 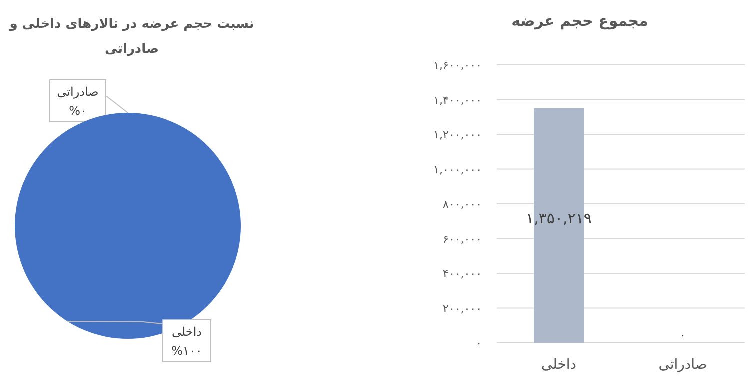 What do you see at coordinates (187, 351) in the screenshot?
I see `data-label: %۱۰۰` at bounding box center [187, 351].